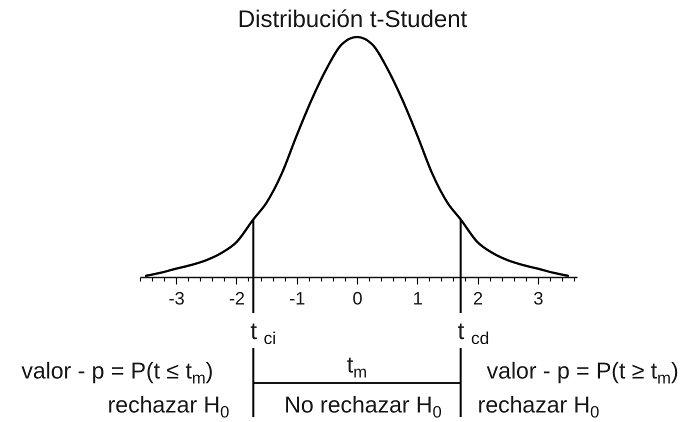  What do you see at coordinates (478, 298) in the screenshot?
I see `x-tick-label: 2` at bounding box center [478, 298].